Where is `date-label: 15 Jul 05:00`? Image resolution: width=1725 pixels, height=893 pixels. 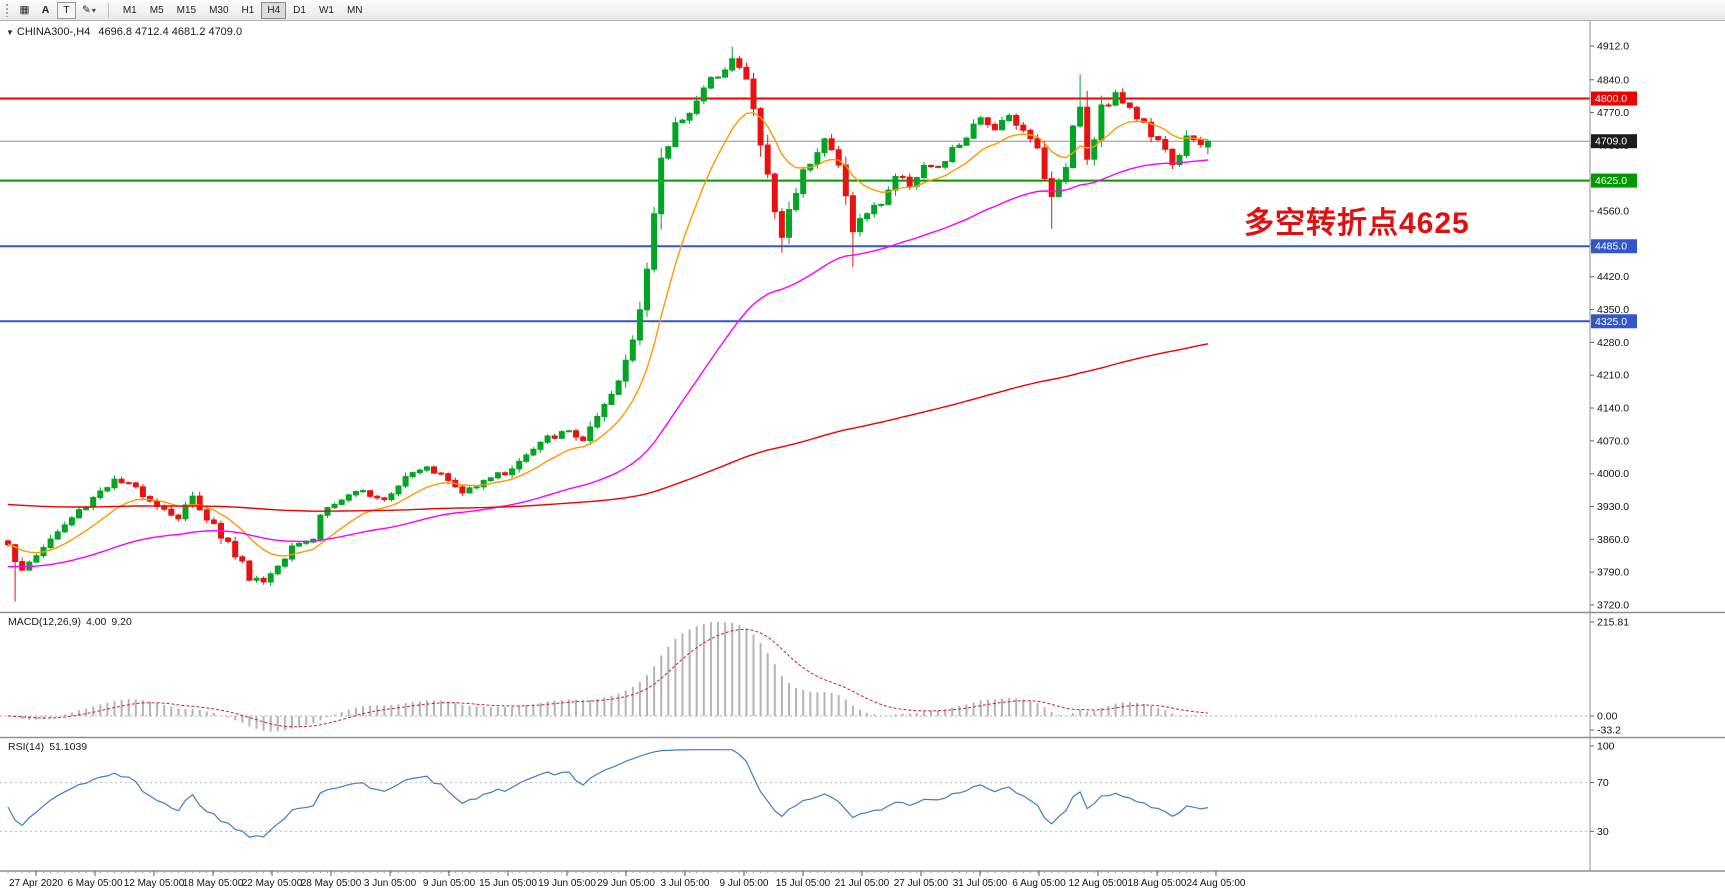 date-label: 15 Jul 05:00 is located at coordinates (803, 883).